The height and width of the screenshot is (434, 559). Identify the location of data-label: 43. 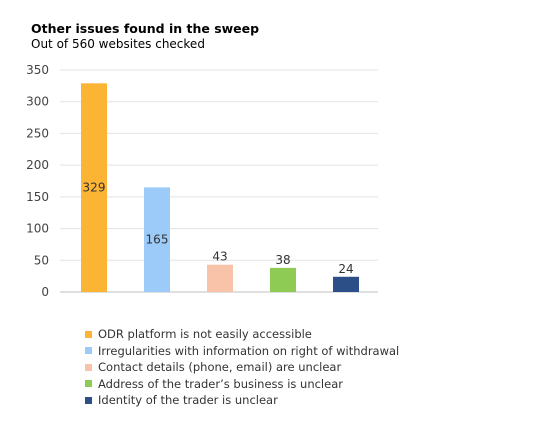
(219, 257).